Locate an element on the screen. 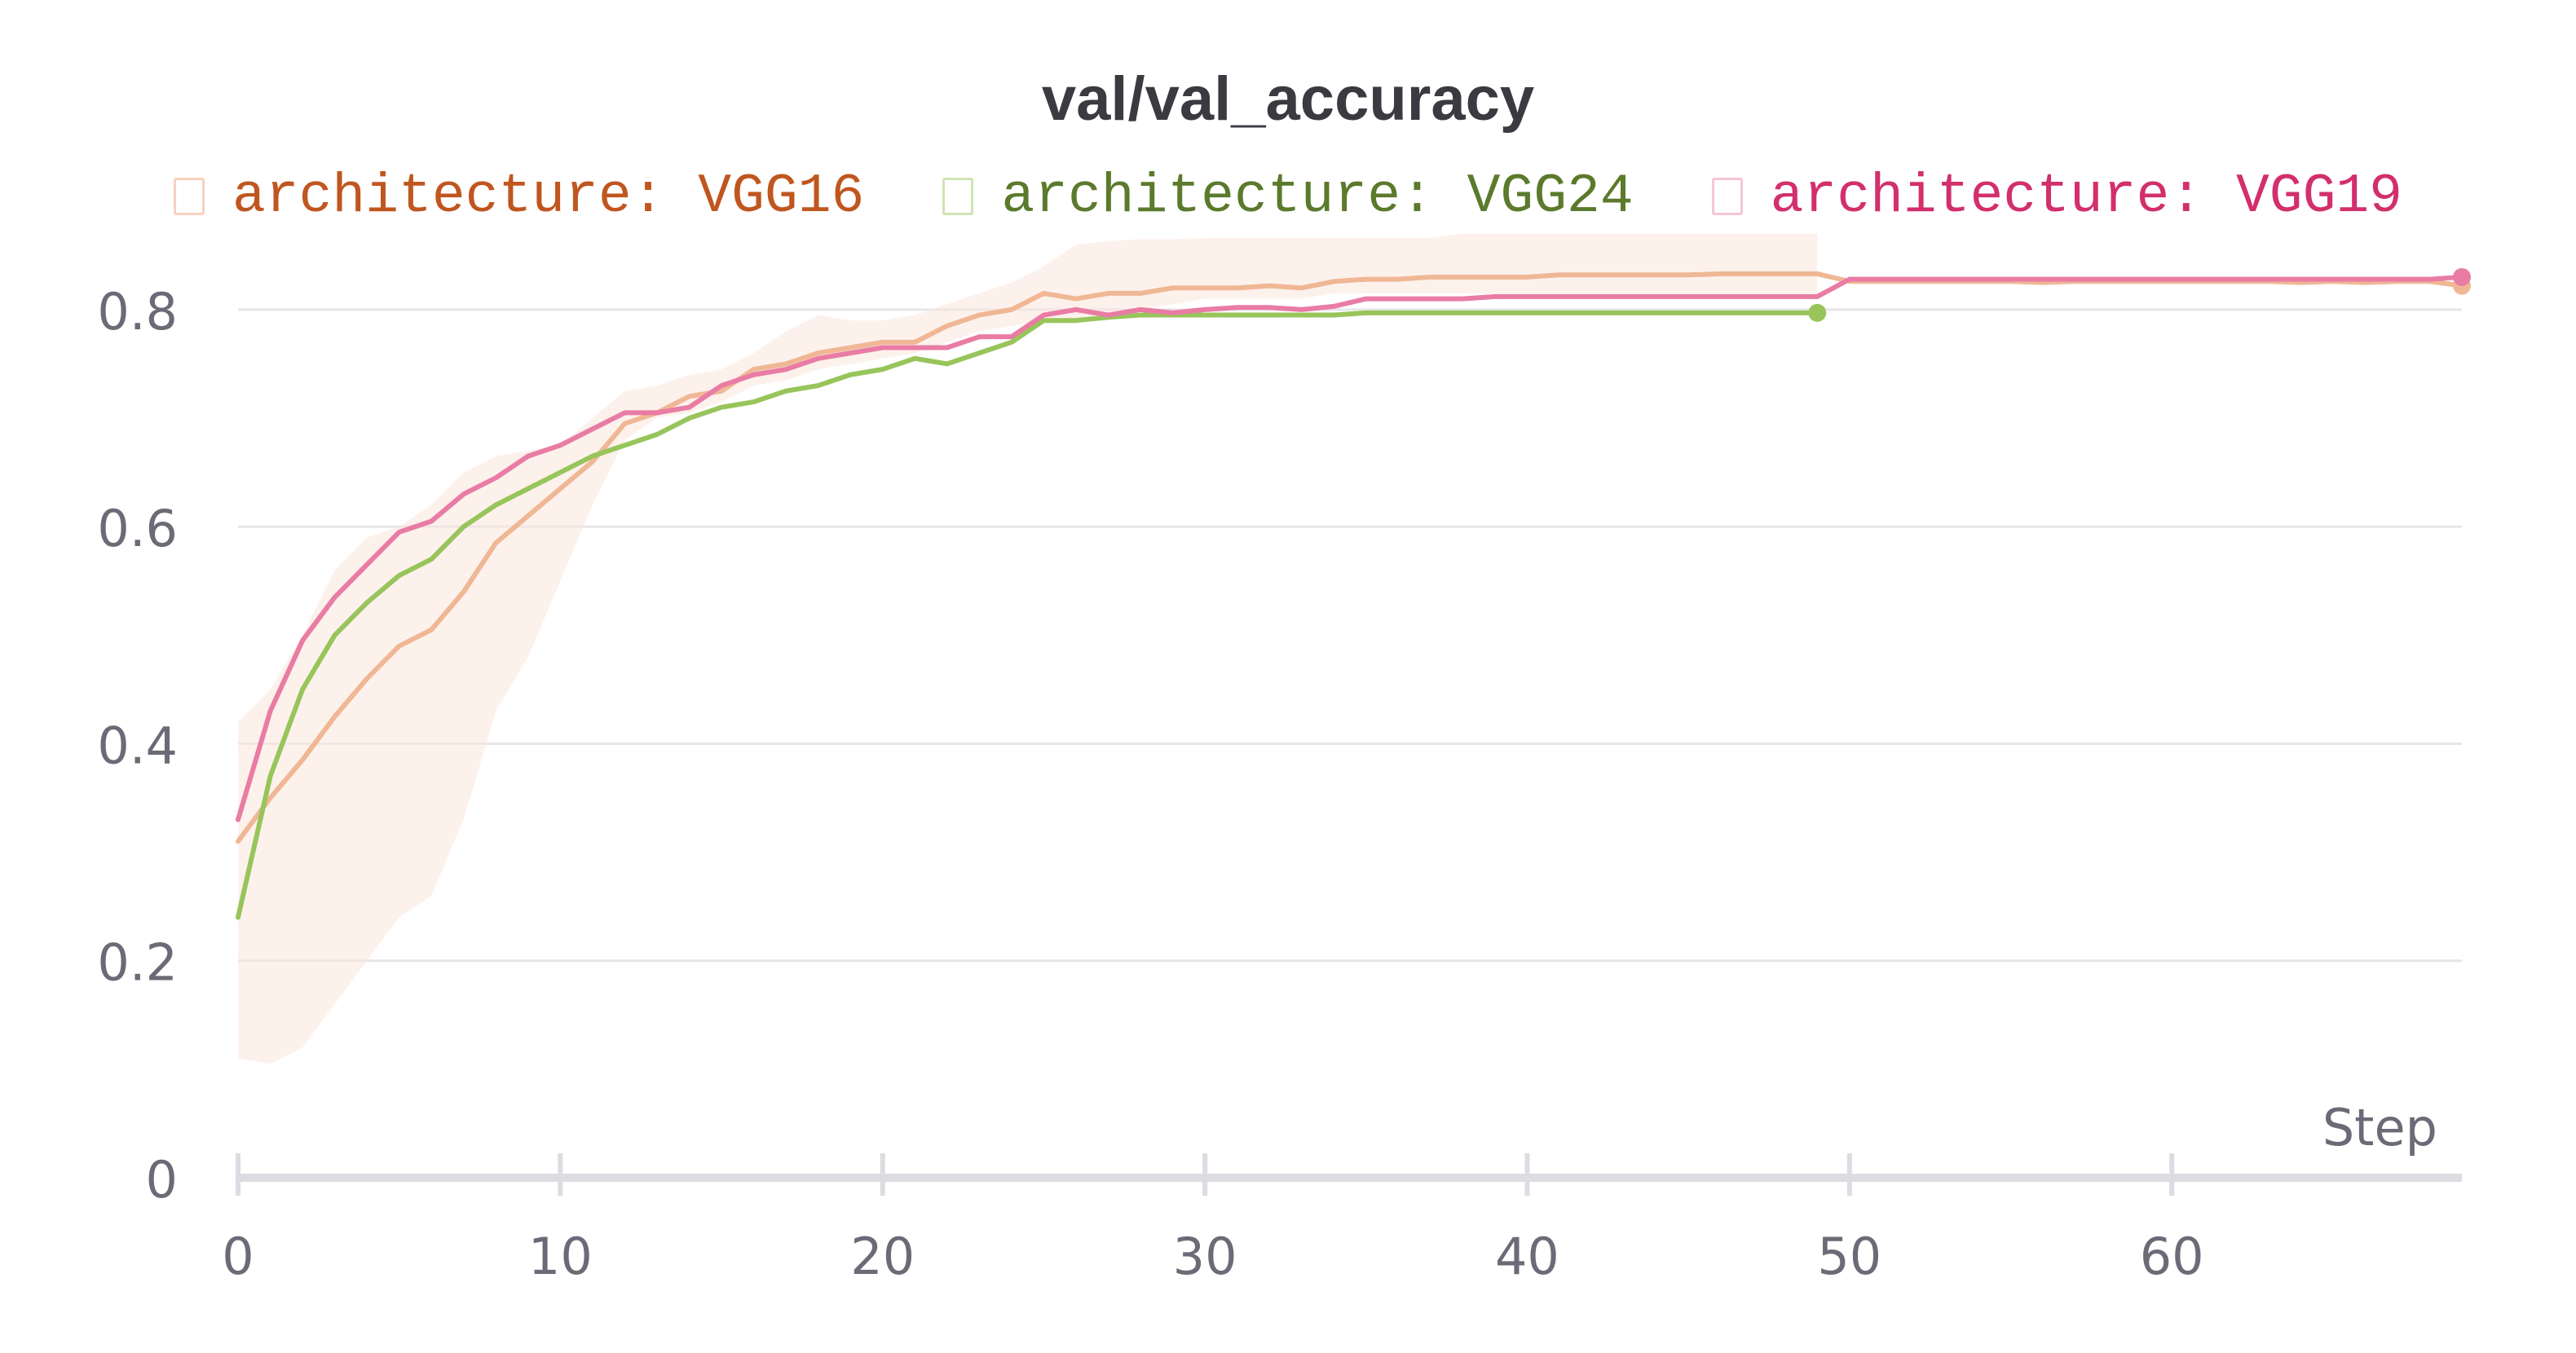 This screenshot has width=2576, height=1353. x-tick-label: 30 is located at coordinates (1205, 1256).